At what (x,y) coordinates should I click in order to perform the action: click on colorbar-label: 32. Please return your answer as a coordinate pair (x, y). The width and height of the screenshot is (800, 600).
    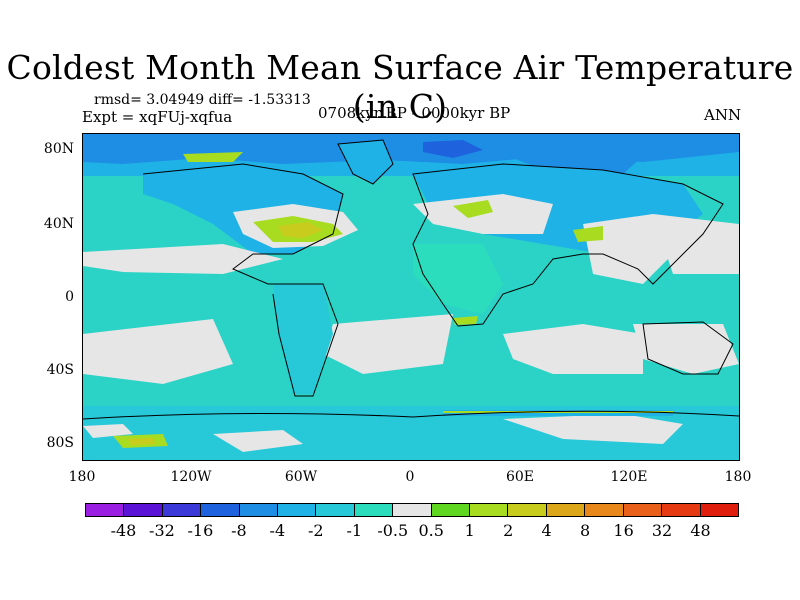
    Looking at the image, I should click on (662, 530).